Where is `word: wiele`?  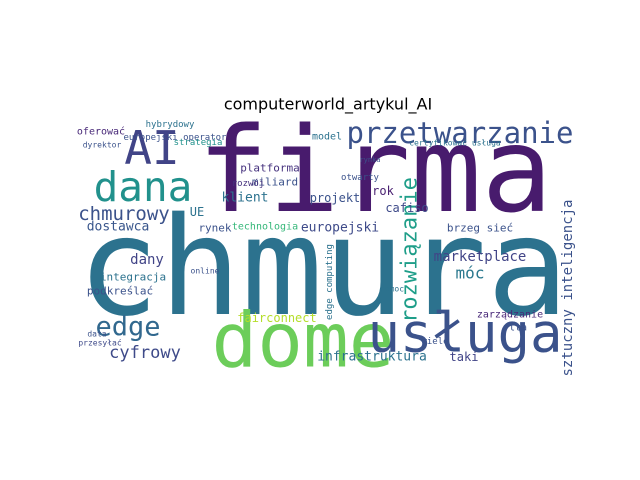 word: wiele is located at coordinates (434, 342).